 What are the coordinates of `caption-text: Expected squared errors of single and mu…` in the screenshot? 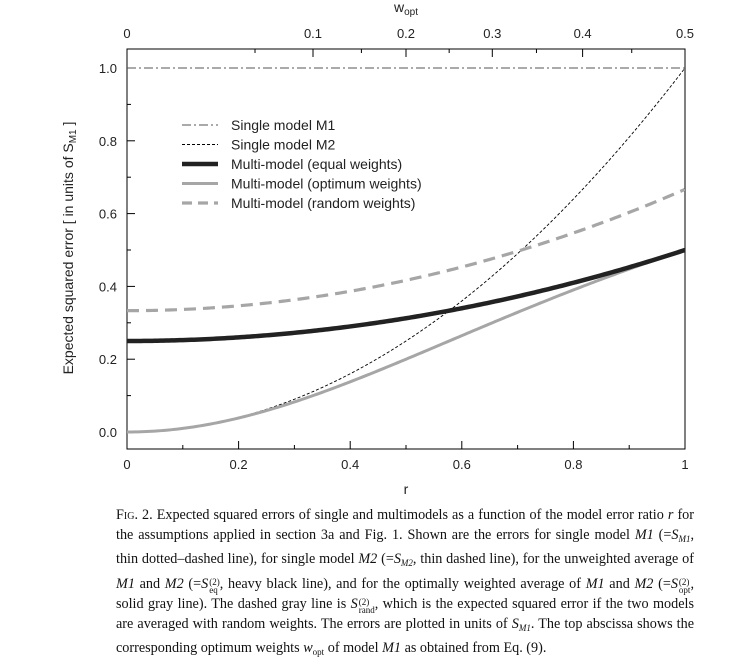 It's located at (410, 515).